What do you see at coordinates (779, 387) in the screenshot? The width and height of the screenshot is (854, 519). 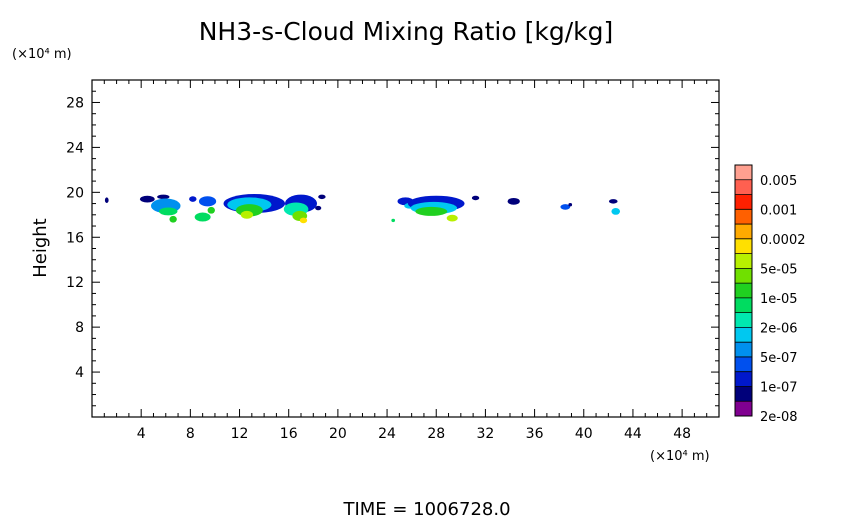 I see `colorbar-label: 1e-07` at bounding box center [779, 387].